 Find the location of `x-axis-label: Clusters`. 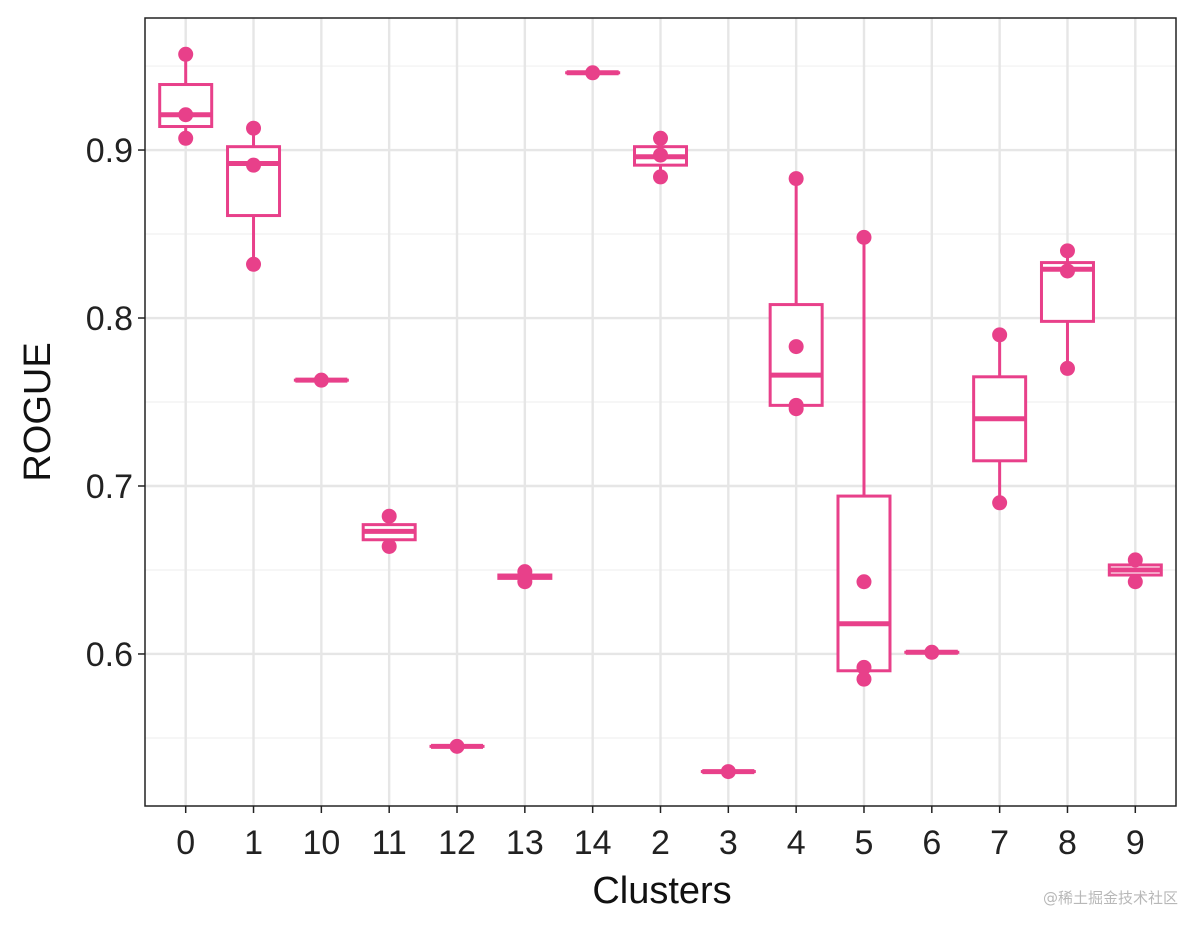

x-axis-label: Clusters is located at coordinates (661, 891).